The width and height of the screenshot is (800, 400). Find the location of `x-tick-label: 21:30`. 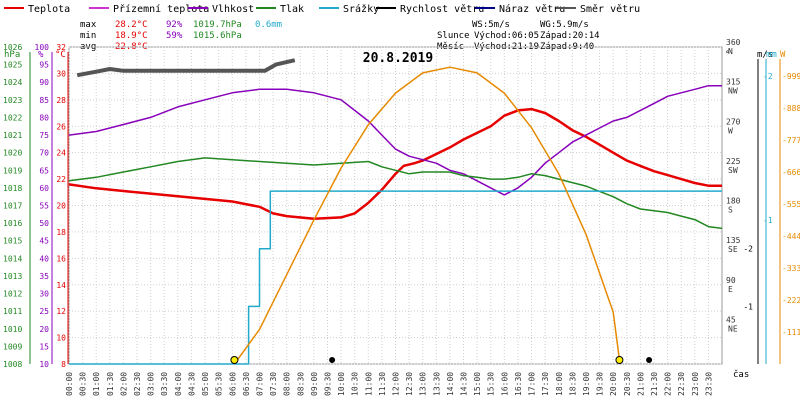

x-tick-label: 21:30 is located at coordinates (654, 384).